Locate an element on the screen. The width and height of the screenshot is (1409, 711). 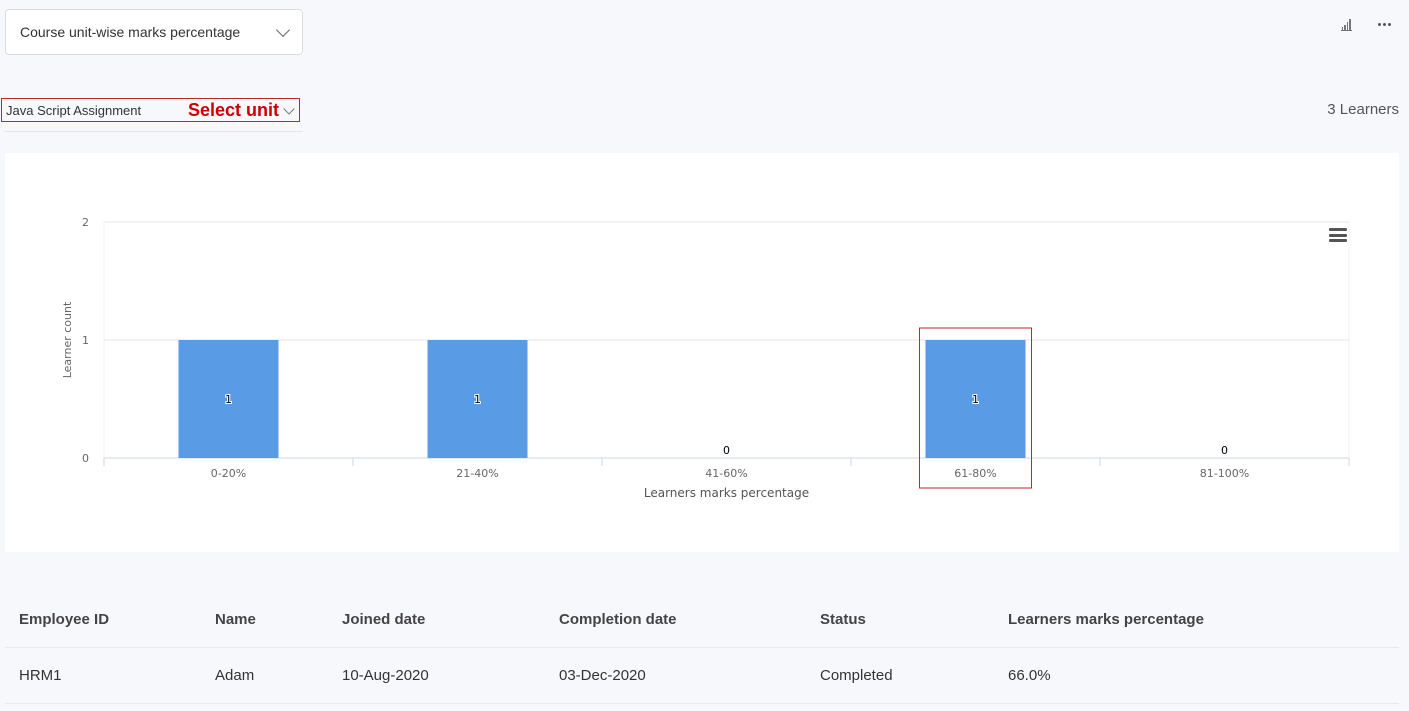
unit-select-dropdown: Java Script Assignment Select unit is located at coordinates (150, 110).